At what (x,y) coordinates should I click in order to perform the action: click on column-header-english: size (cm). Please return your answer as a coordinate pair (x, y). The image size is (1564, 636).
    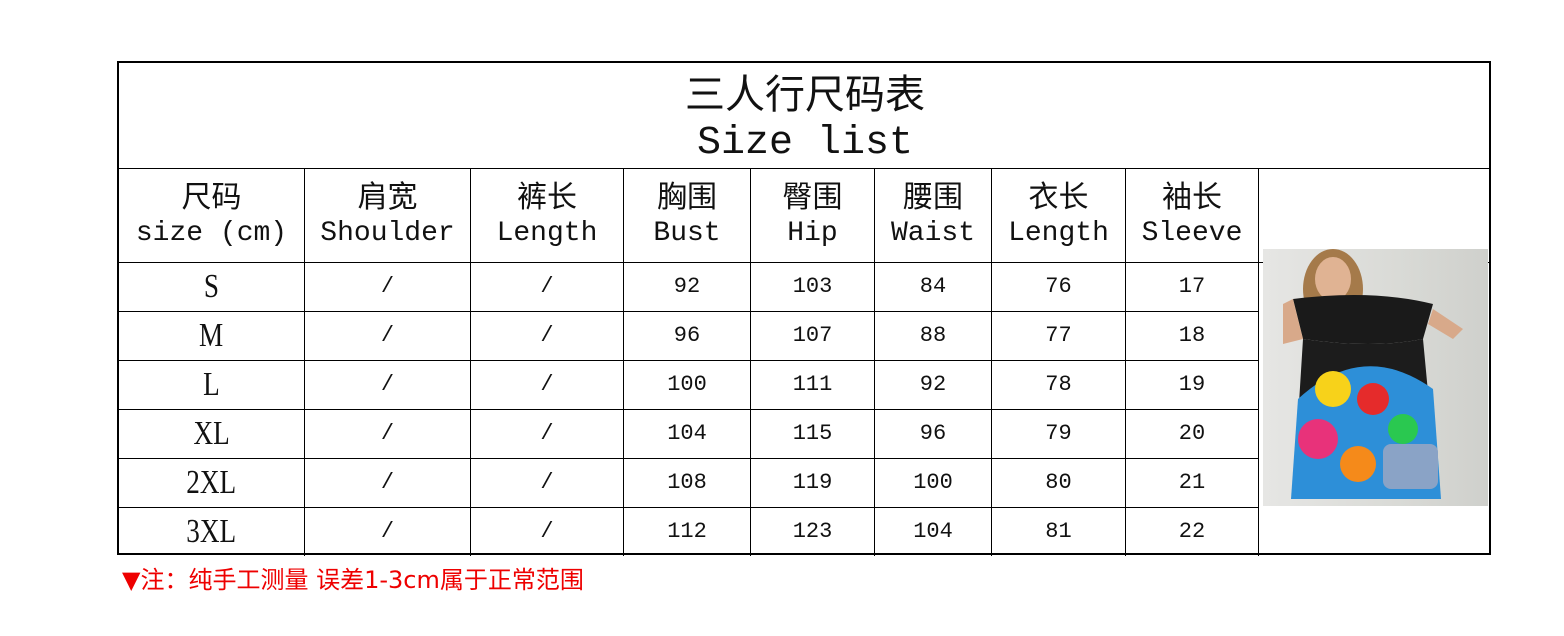
    Looking at the image, I should click on (211, 234).